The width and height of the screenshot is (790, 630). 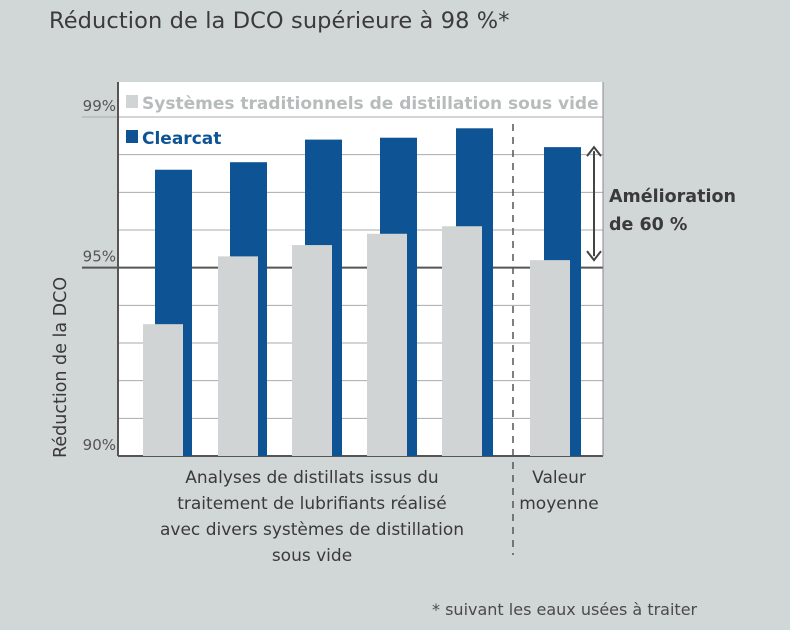 What do you see at coordinates (565, 609) in the screenshot?
I see `footnote: * suivant les eaux usées à traiter` at bounding box center [565, 609].